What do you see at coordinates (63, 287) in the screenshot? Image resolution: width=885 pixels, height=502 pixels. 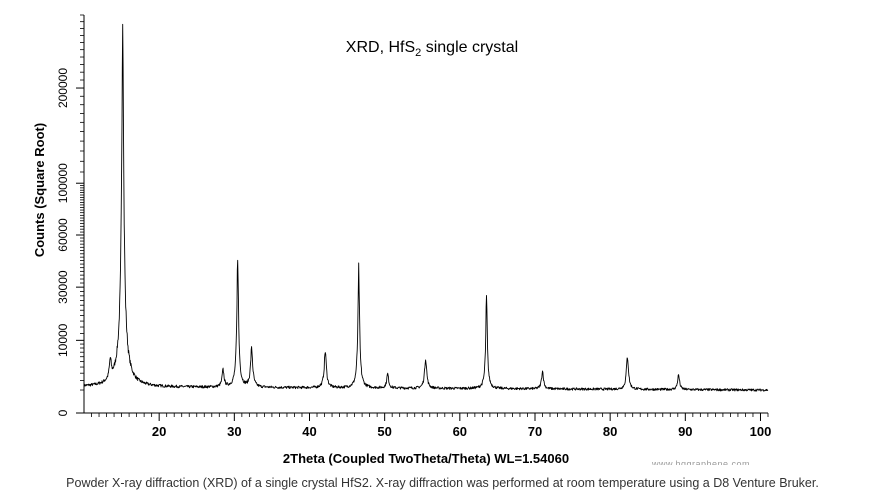 I see `y-tick-label: 30000` at bounding box center [63, 287].